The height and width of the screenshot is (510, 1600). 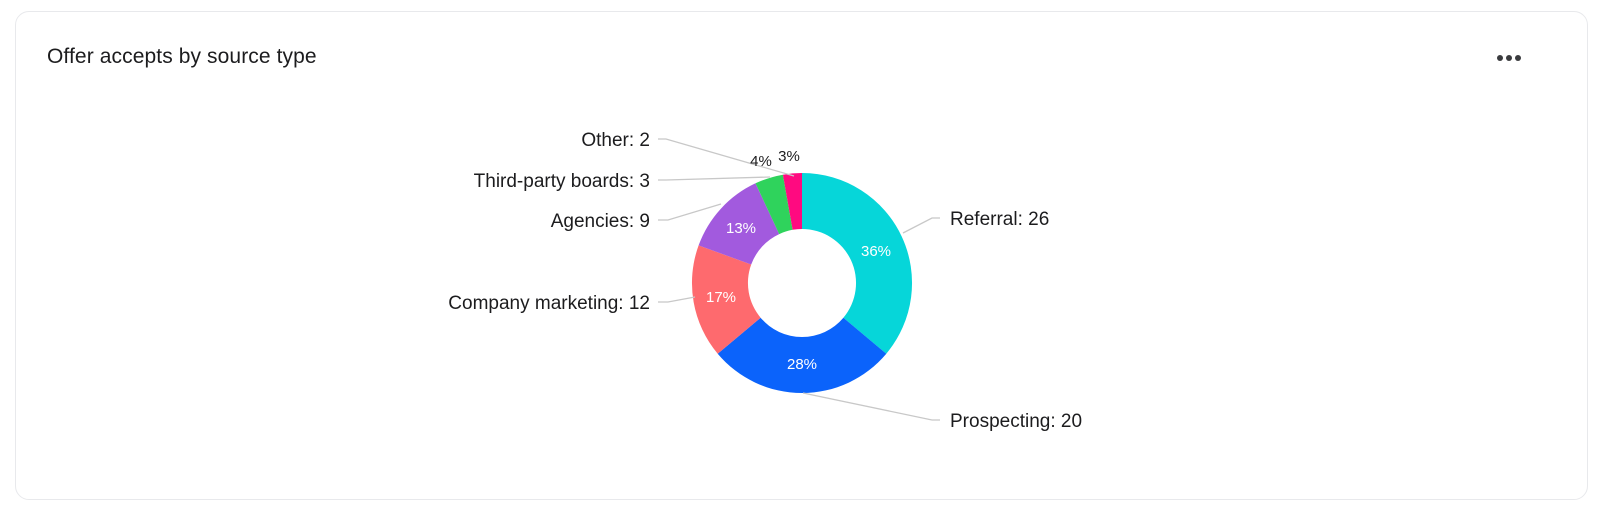 I want to click on slice-referral, so click(x=857, y=263).